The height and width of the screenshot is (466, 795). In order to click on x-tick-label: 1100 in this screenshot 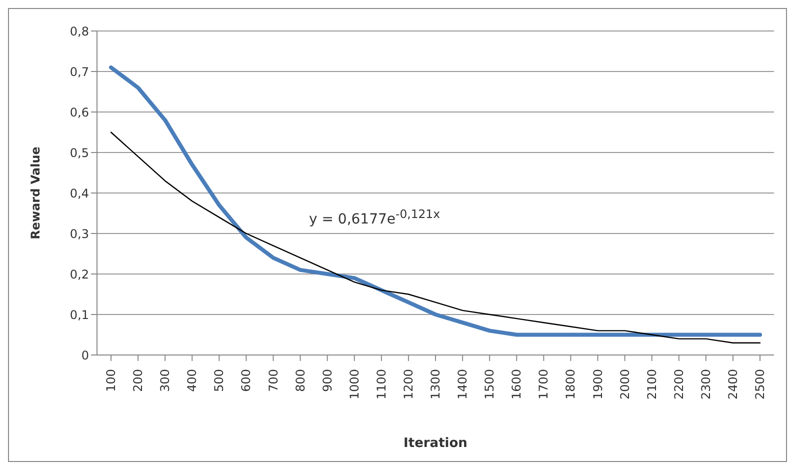, I will do `click(381, 384)`.